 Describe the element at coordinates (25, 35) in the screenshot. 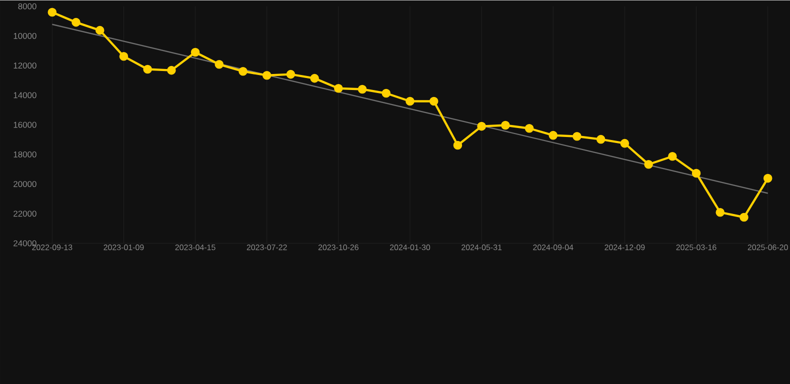

I see `y-tick-label: 10000` at that location.